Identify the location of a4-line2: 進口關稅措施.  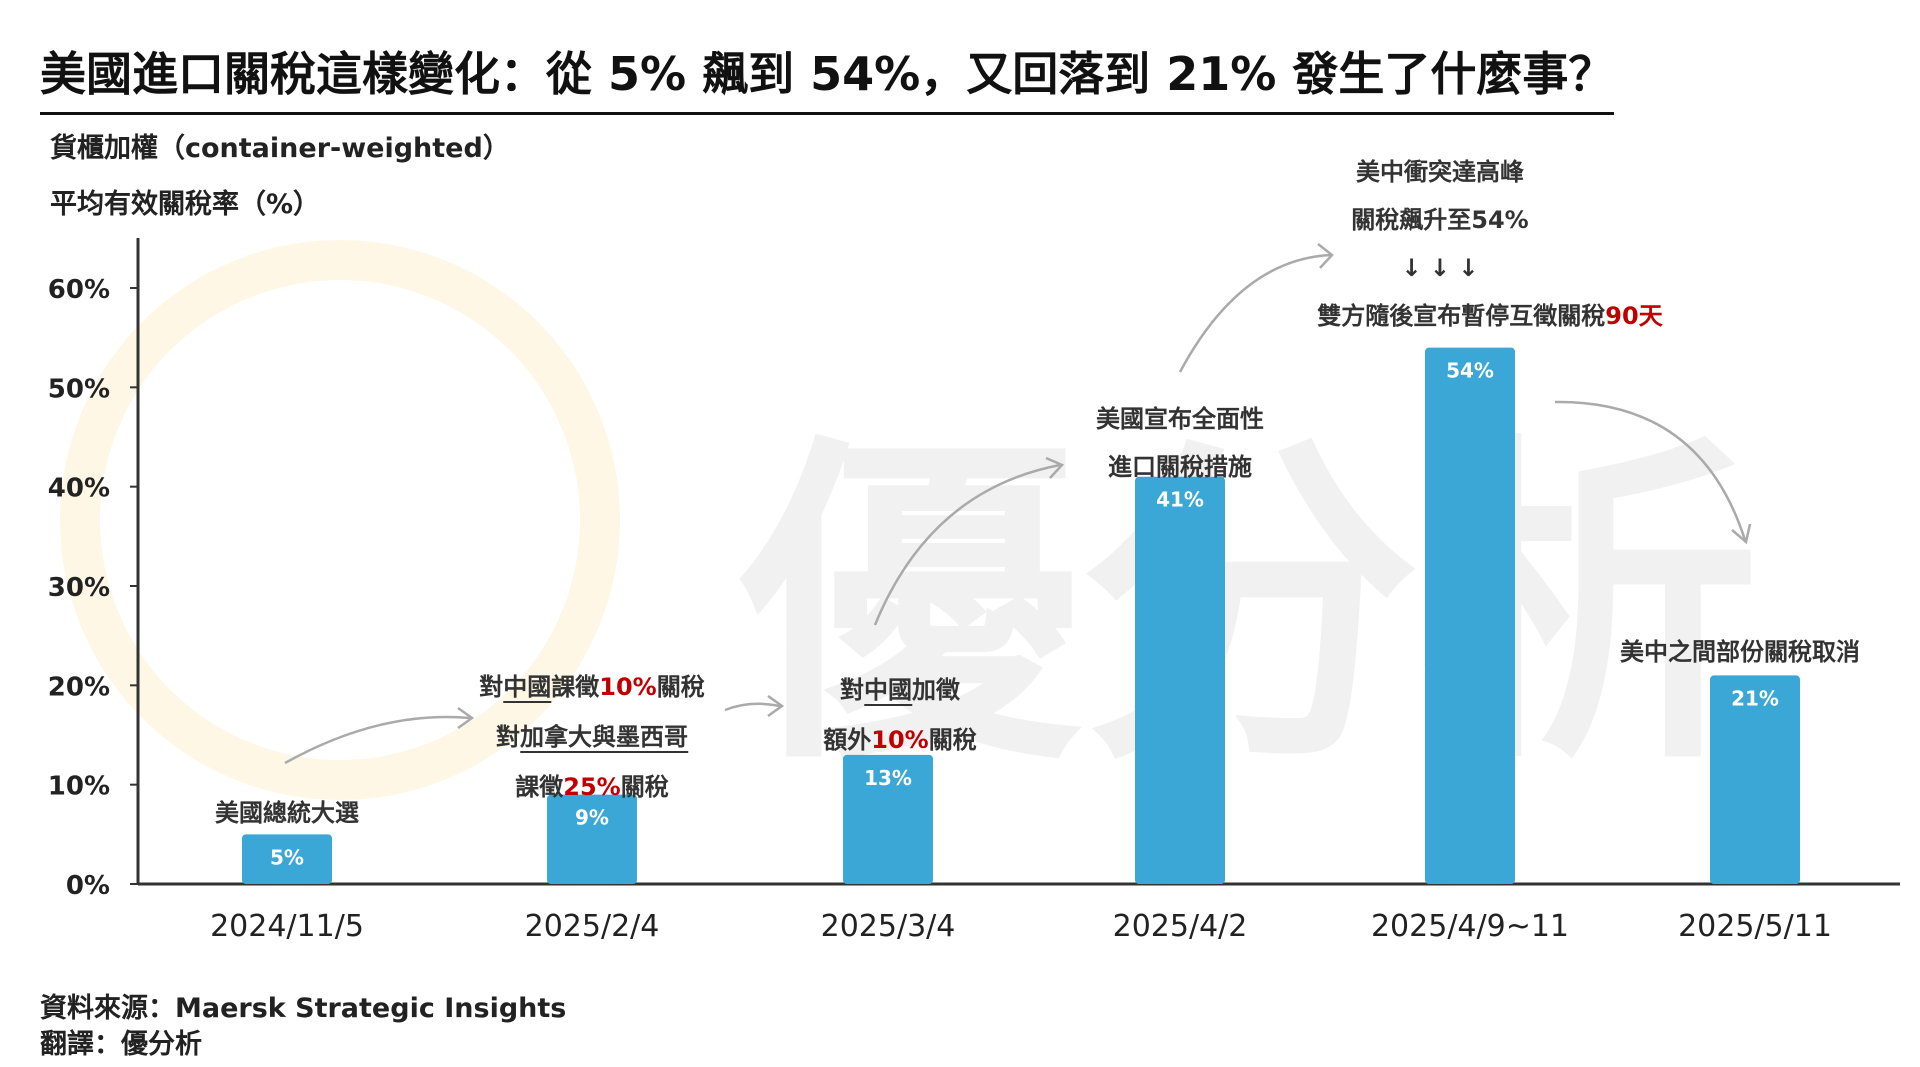
(1180, 467).